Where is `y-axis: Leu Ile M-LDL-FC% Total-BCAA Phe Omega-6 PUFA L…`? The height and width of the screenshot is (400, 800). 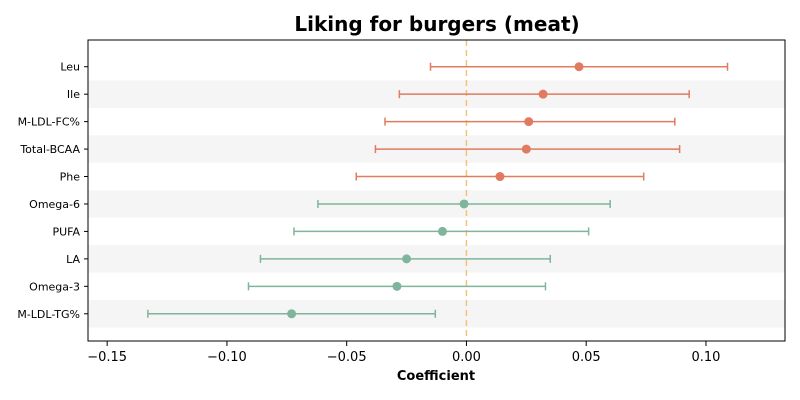
y-axis: Leu Ile M-LDL-FC% Total-BCAA Phe Omega-6 PUFA L… is located at coordinates (52, 191).